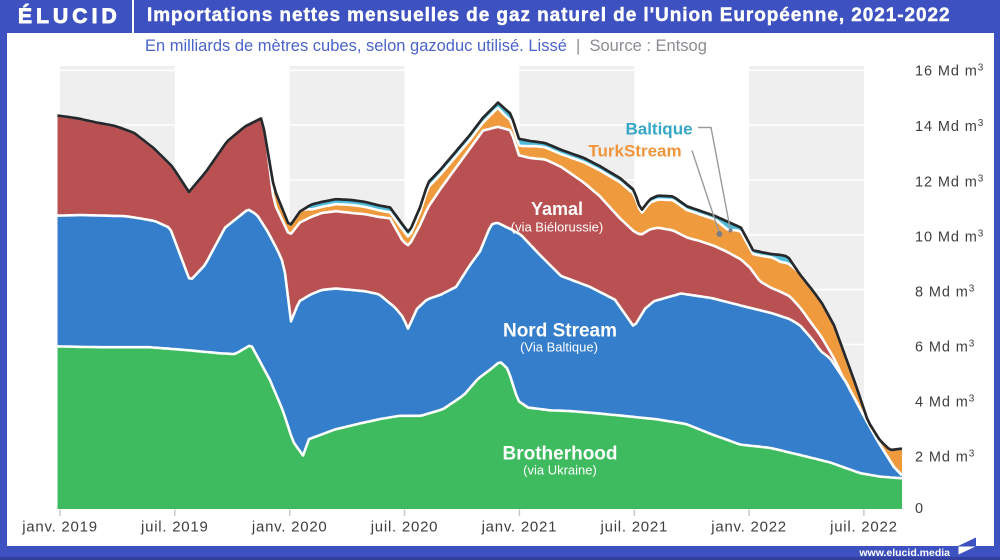  I want to click on svg-text: juil. 2022, so click(863, 527).